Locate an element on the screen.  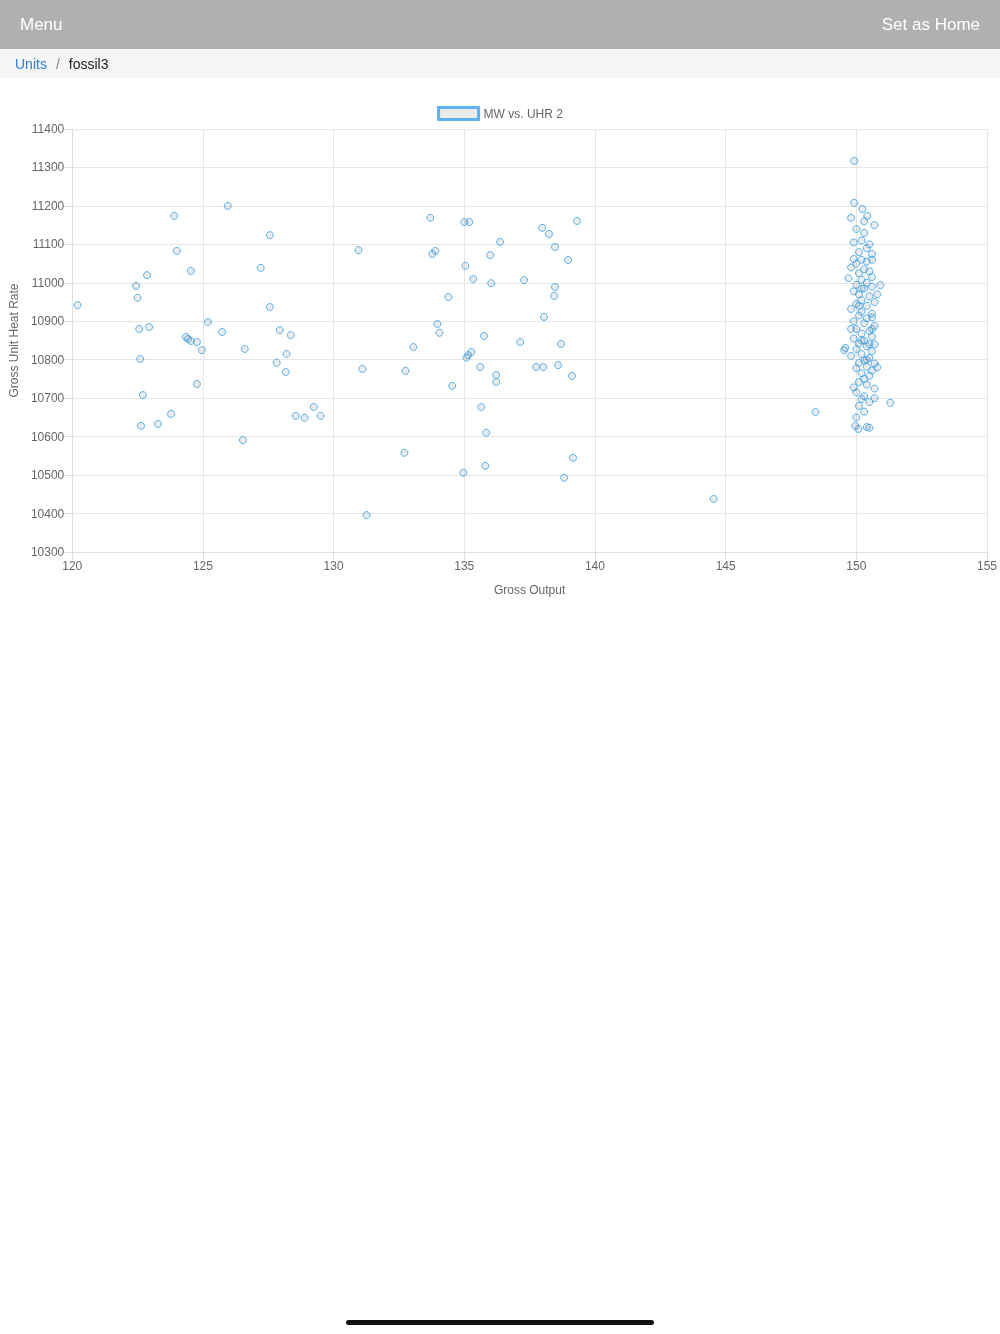
text: fossil3 is located at coordinates (88, 63).